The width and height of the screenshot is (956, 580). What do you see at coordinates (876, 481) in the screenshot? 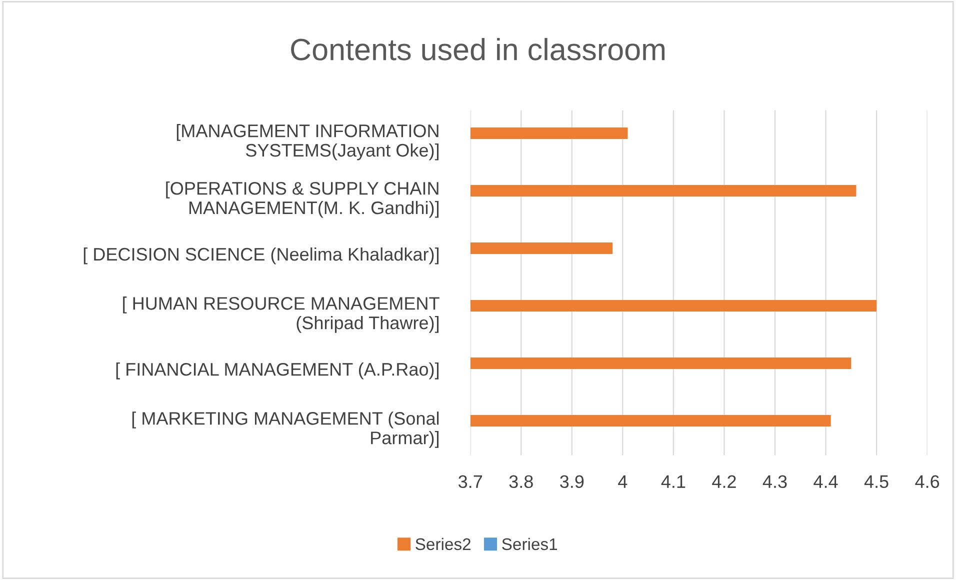
I see `x-tick-label: 4.5` at bounding box center [876, 481].